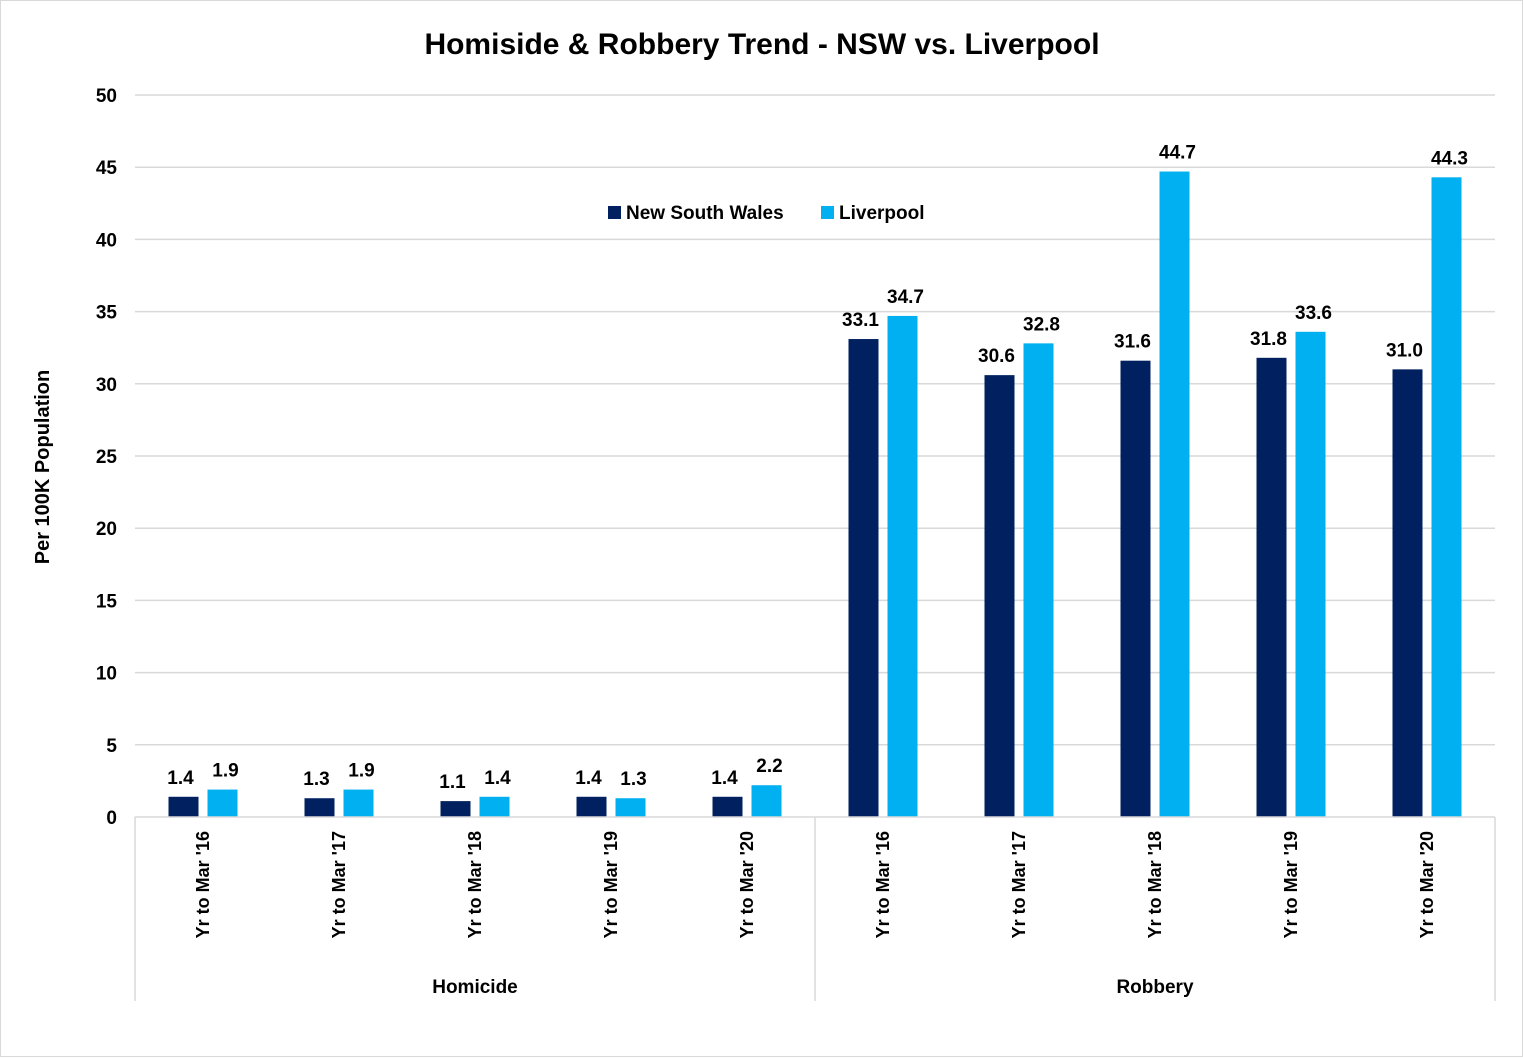 This screenshot has width=1523, height=1058. I want to click on data-label: 33.1, so click(860, 320).